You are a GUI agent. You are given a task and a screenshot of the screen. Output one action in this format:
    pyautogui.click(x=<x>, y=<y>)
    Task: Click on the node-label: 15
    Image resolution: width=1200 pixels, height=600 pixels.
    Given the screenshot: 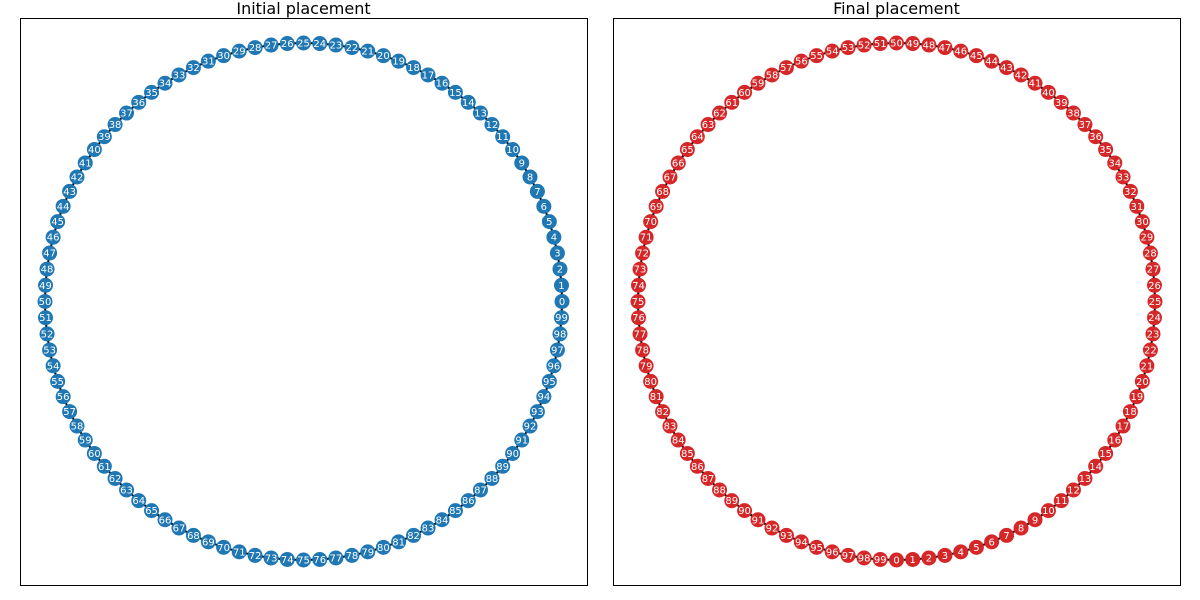 What is the action you would take?
    pyautogui.click(x=455, y=93)
    